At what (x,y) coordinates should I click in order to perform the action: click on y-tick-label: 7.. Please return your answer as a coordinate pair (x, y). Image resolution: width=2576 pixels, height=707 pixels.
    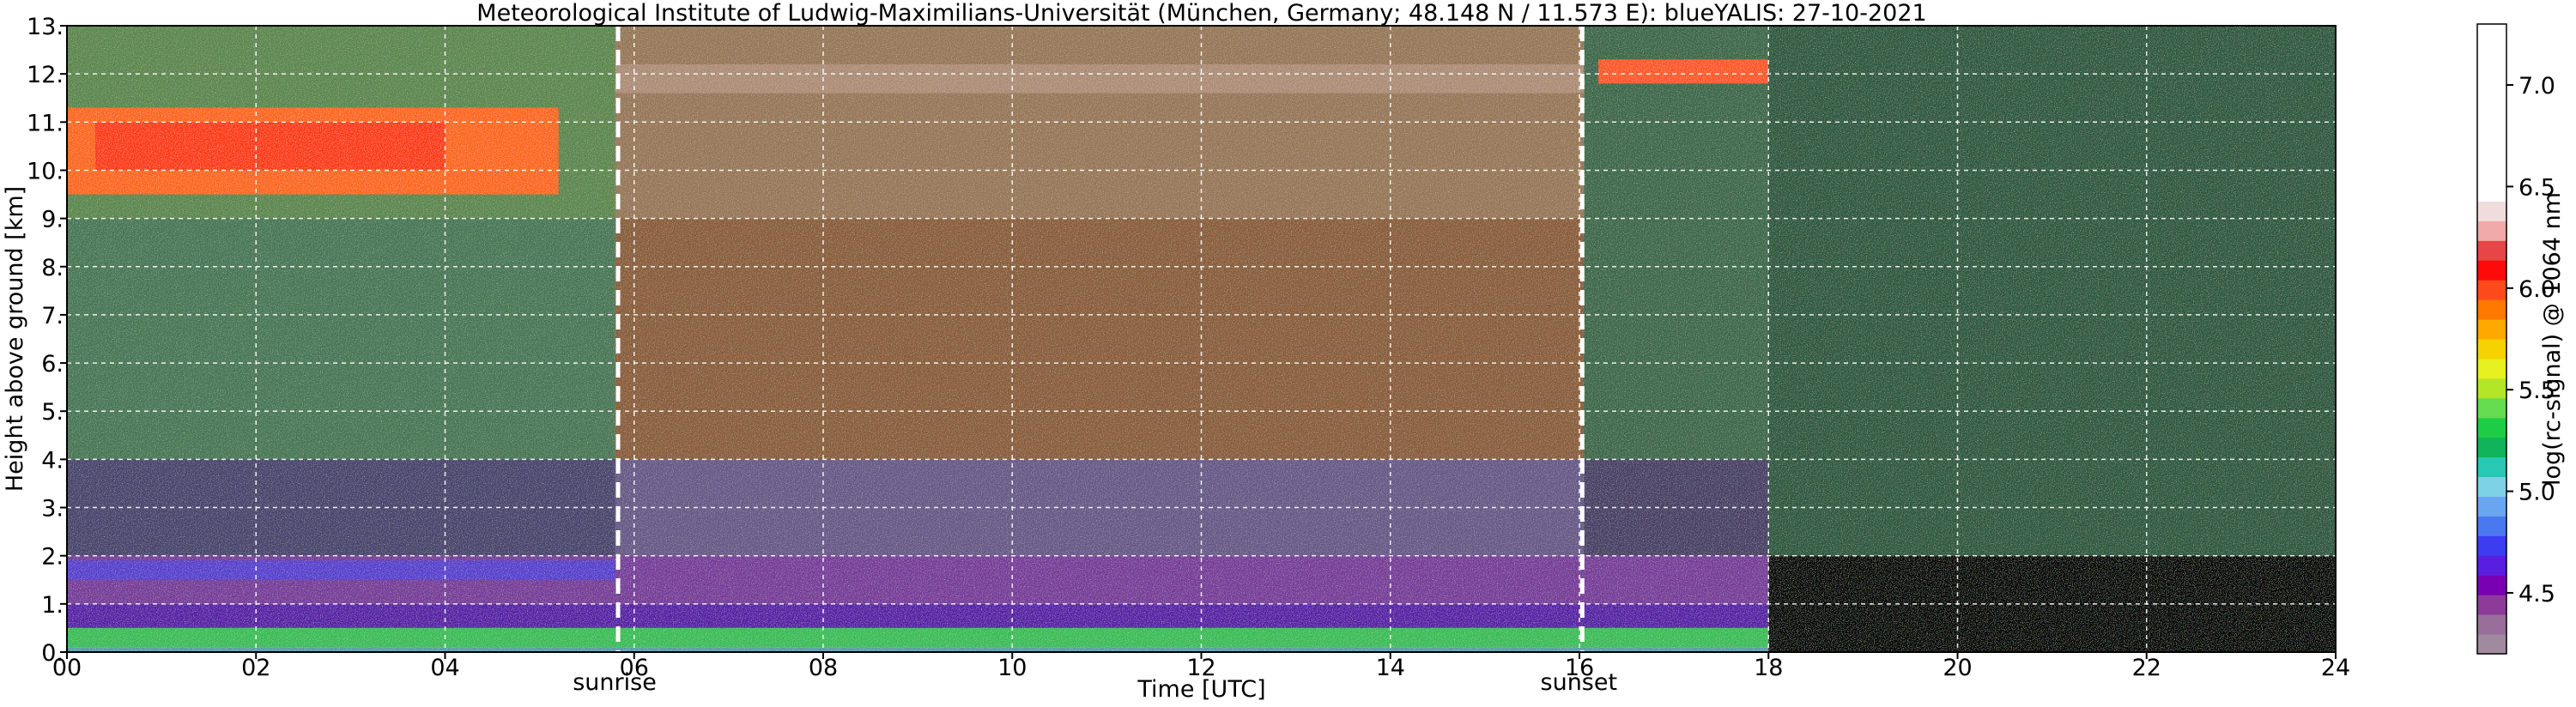
    Looking at the image, I should click on (52, 316).